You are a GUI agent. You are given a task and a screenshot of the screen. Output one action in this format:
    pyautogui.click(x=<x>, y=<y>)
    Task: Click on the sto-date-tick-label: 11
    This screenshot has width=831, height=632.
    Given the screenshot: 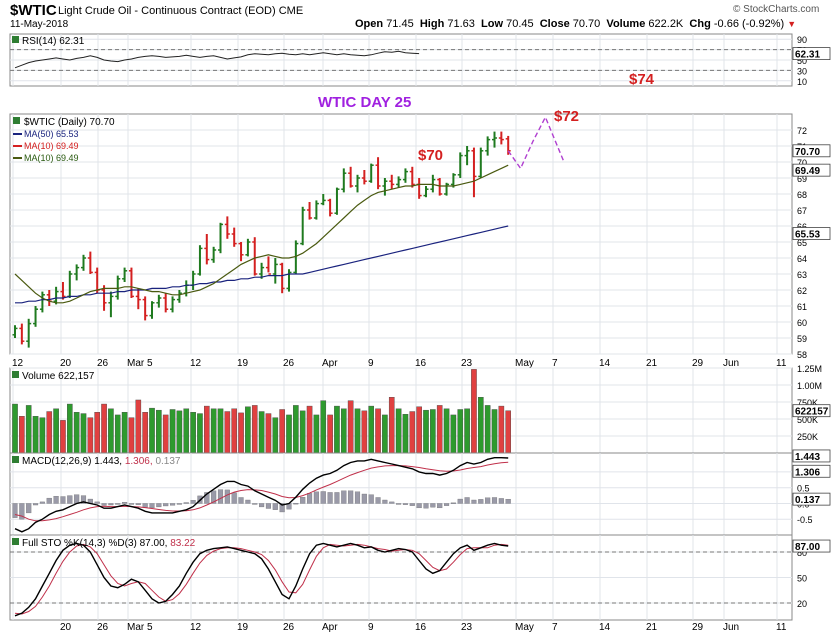 What is the action you would take?
    pyautogui.click(x=781, y=627)
    